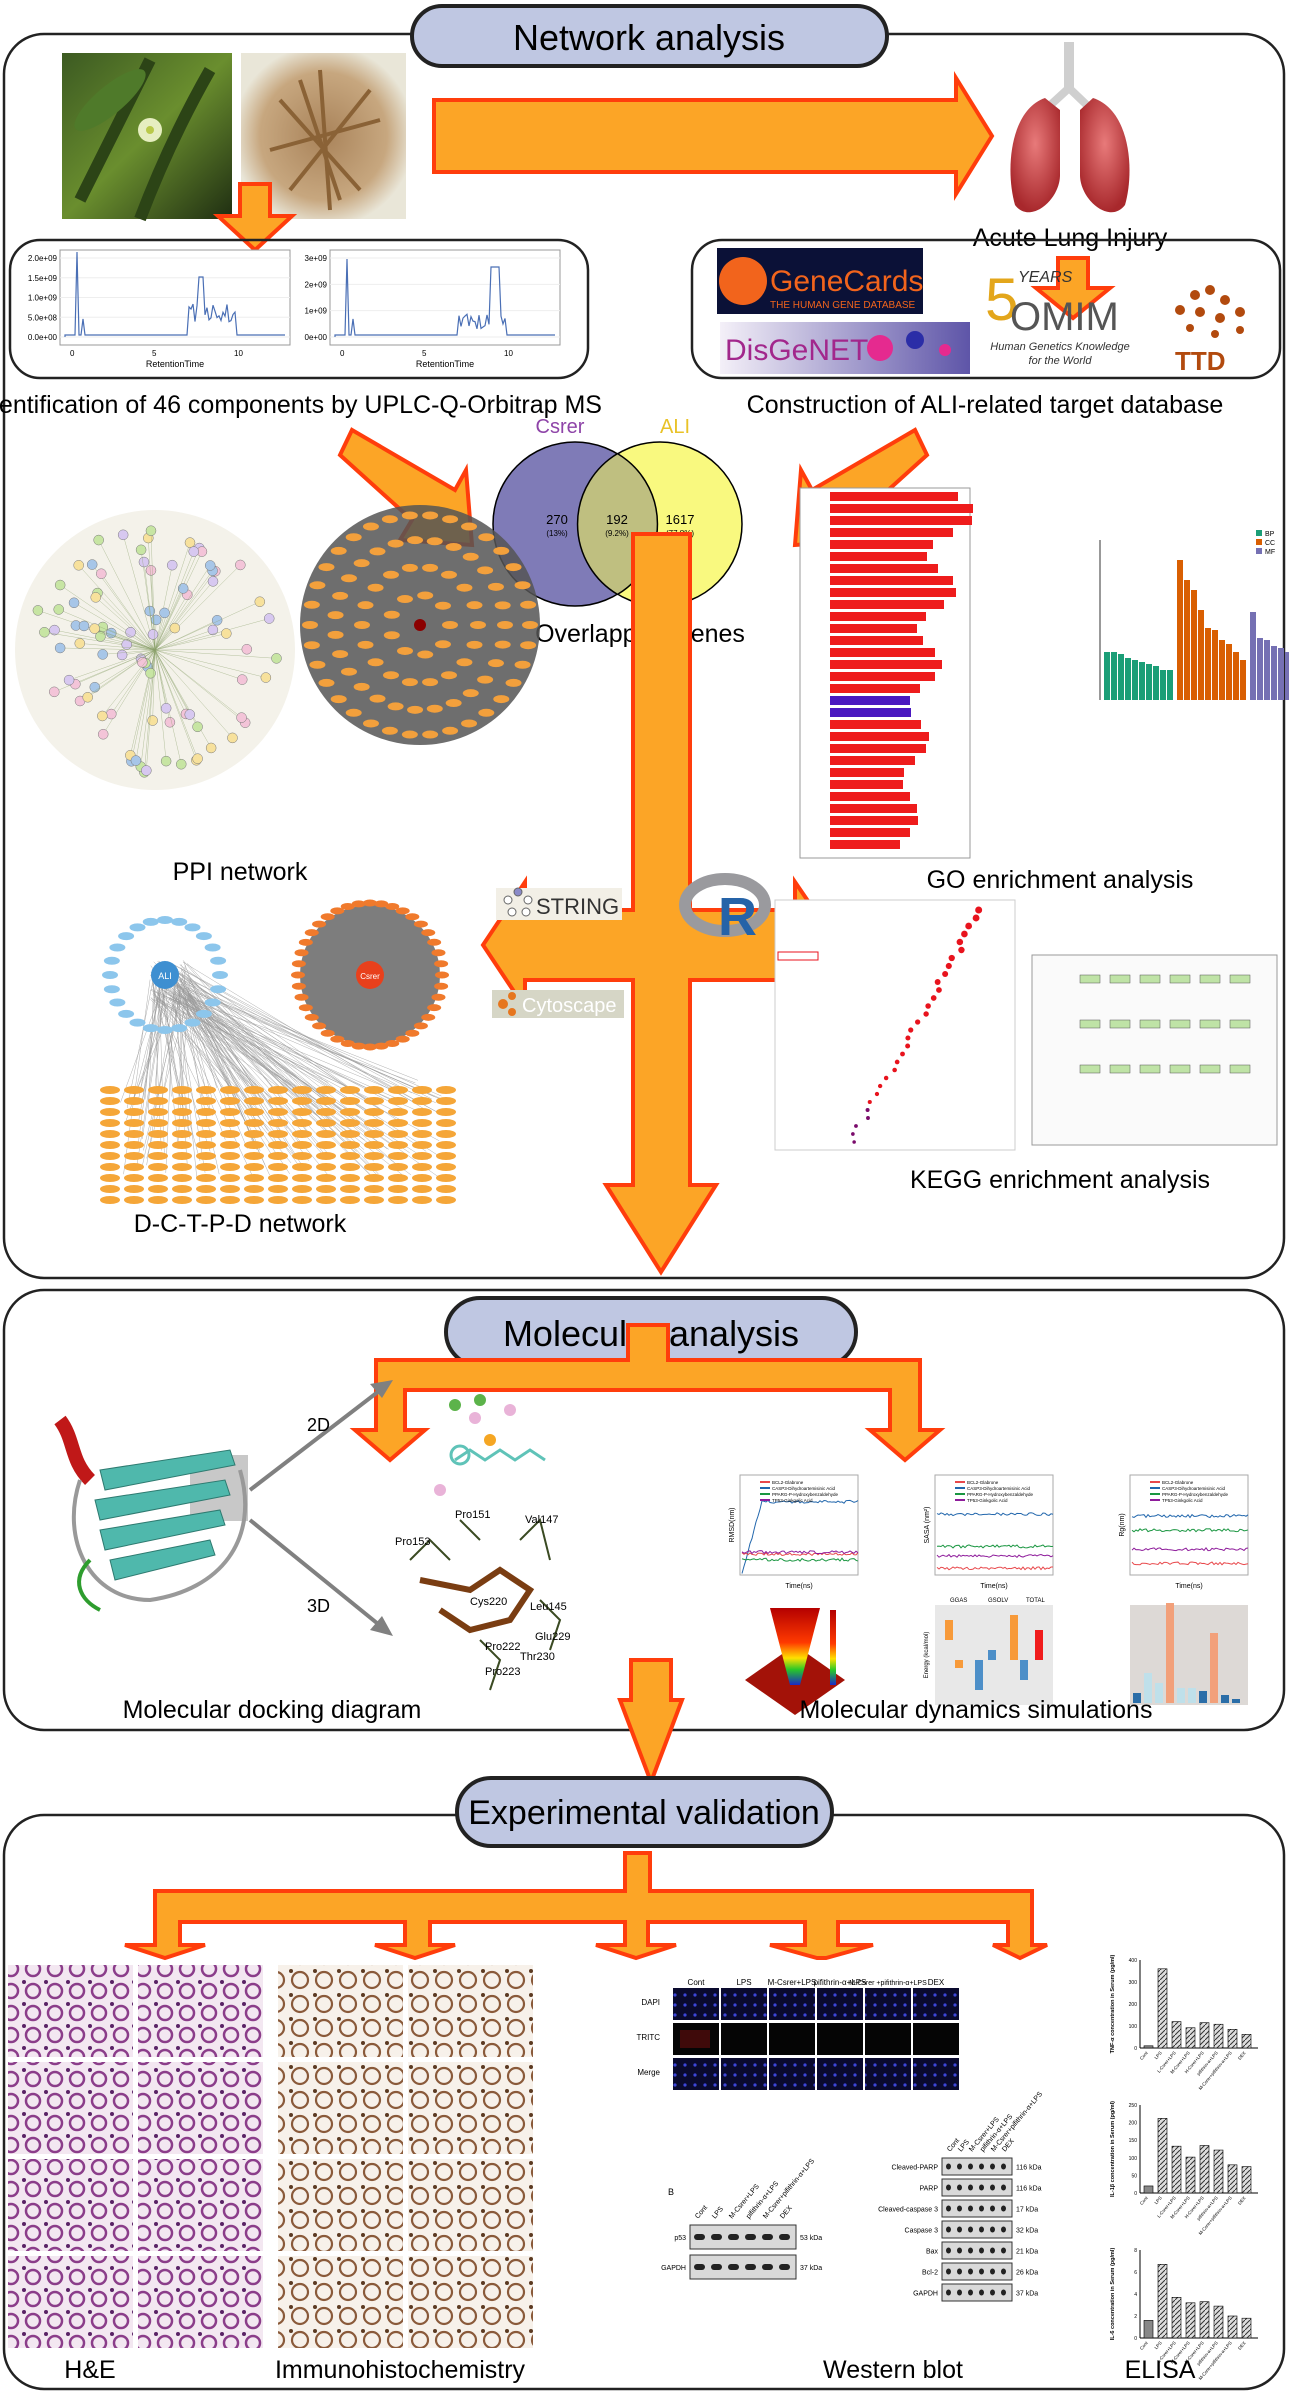 The height and width of the screenshot is (2401, 1289). I want to click on elisa-tick-label: 250, so click(1133, 2106).